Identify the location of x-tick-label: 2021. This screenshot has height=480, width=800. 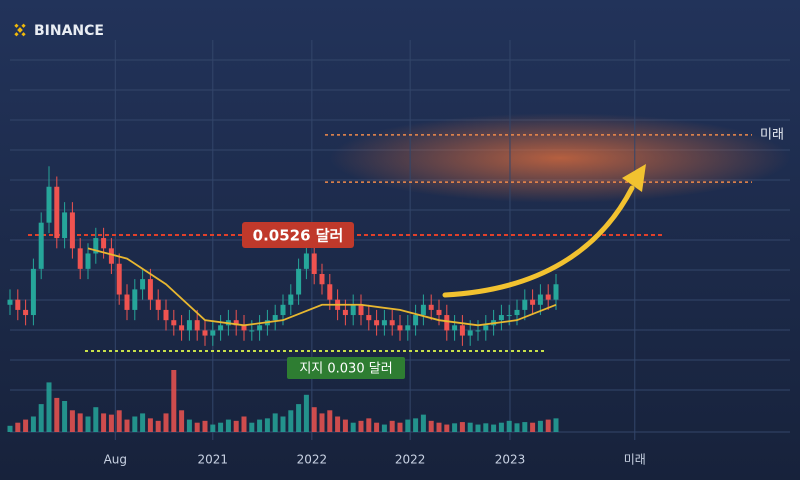
(213, 460).